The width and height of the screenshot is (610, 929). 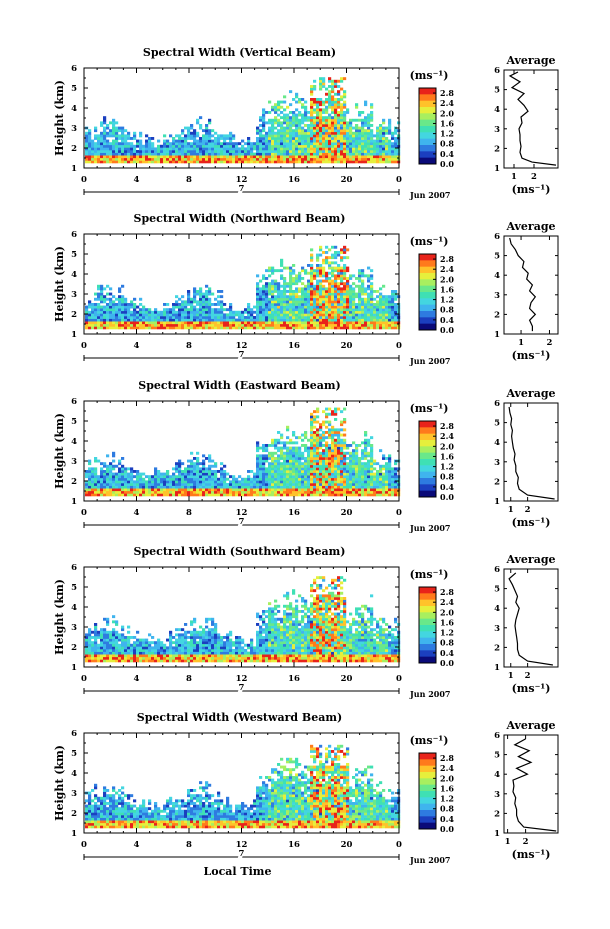 I want to click on average-y-tick-label: 6, so click(x=497, y=237).